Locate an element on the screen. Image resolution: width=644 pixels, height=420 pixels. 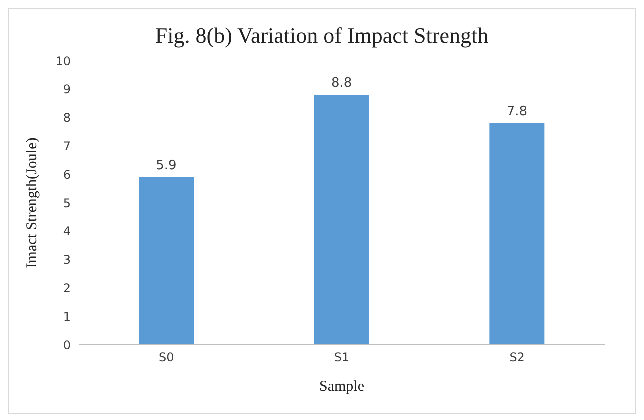
y-tick-label: 10 is located at coordinates (63, 61).